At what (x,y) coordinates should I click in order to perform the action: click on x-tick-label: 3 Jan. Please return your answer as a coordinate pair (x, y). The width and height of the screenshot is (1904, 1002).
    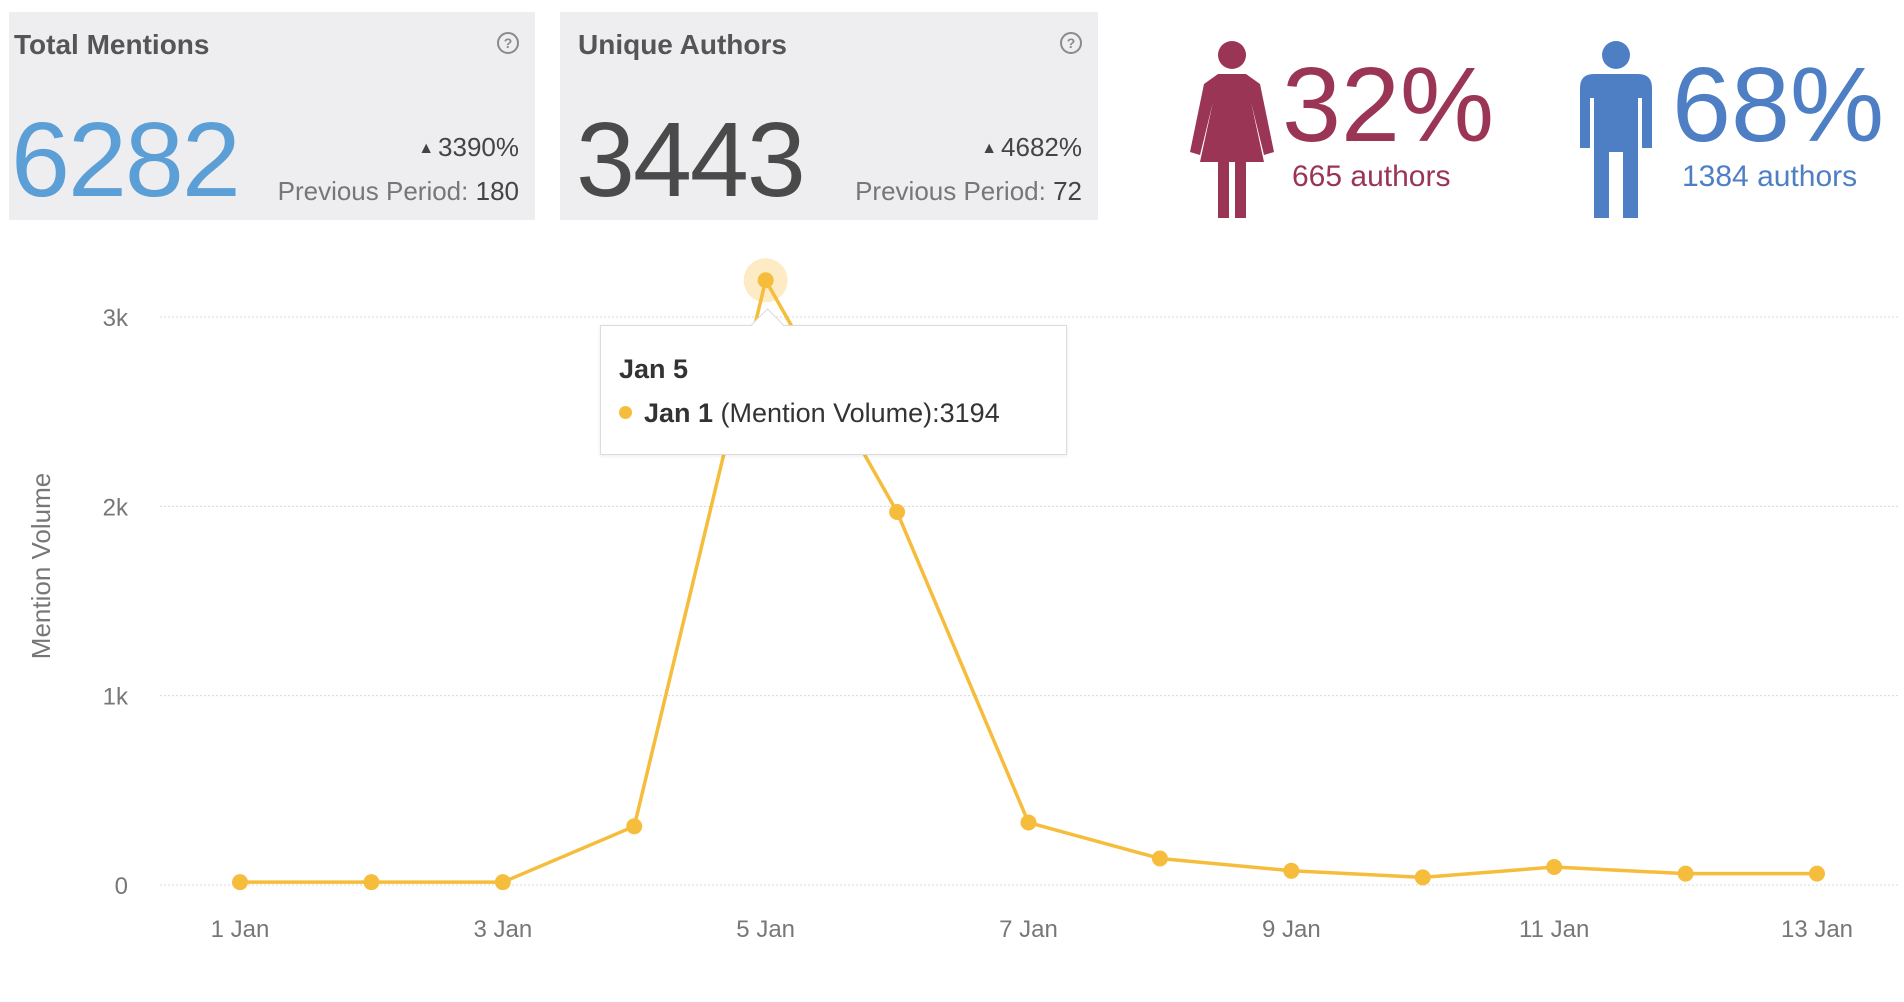
    Looking at the image, I should click on (502, 929).